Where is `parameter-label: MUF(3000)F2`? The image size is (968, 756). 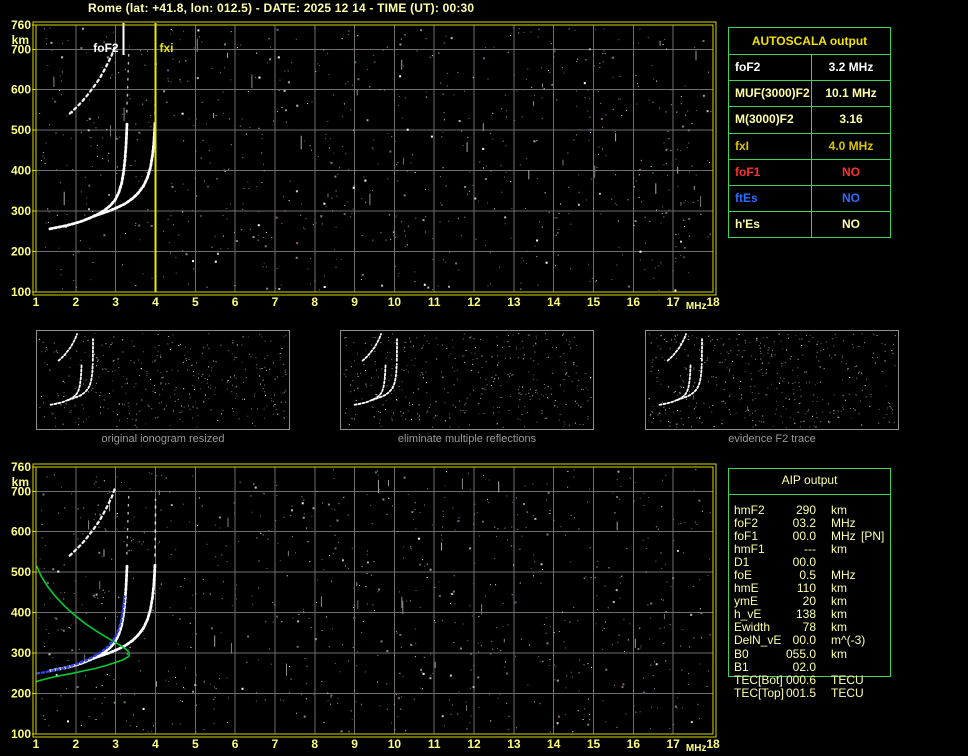
parameter-label: MUF(3000)F2 is located at coordinates (770, 94).